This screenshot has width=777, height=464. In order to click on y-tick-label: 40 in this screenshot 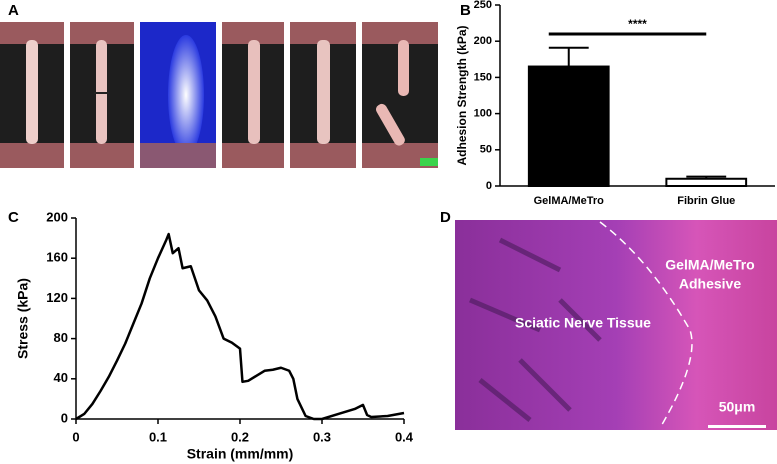, I will do `click(61, 377)`.